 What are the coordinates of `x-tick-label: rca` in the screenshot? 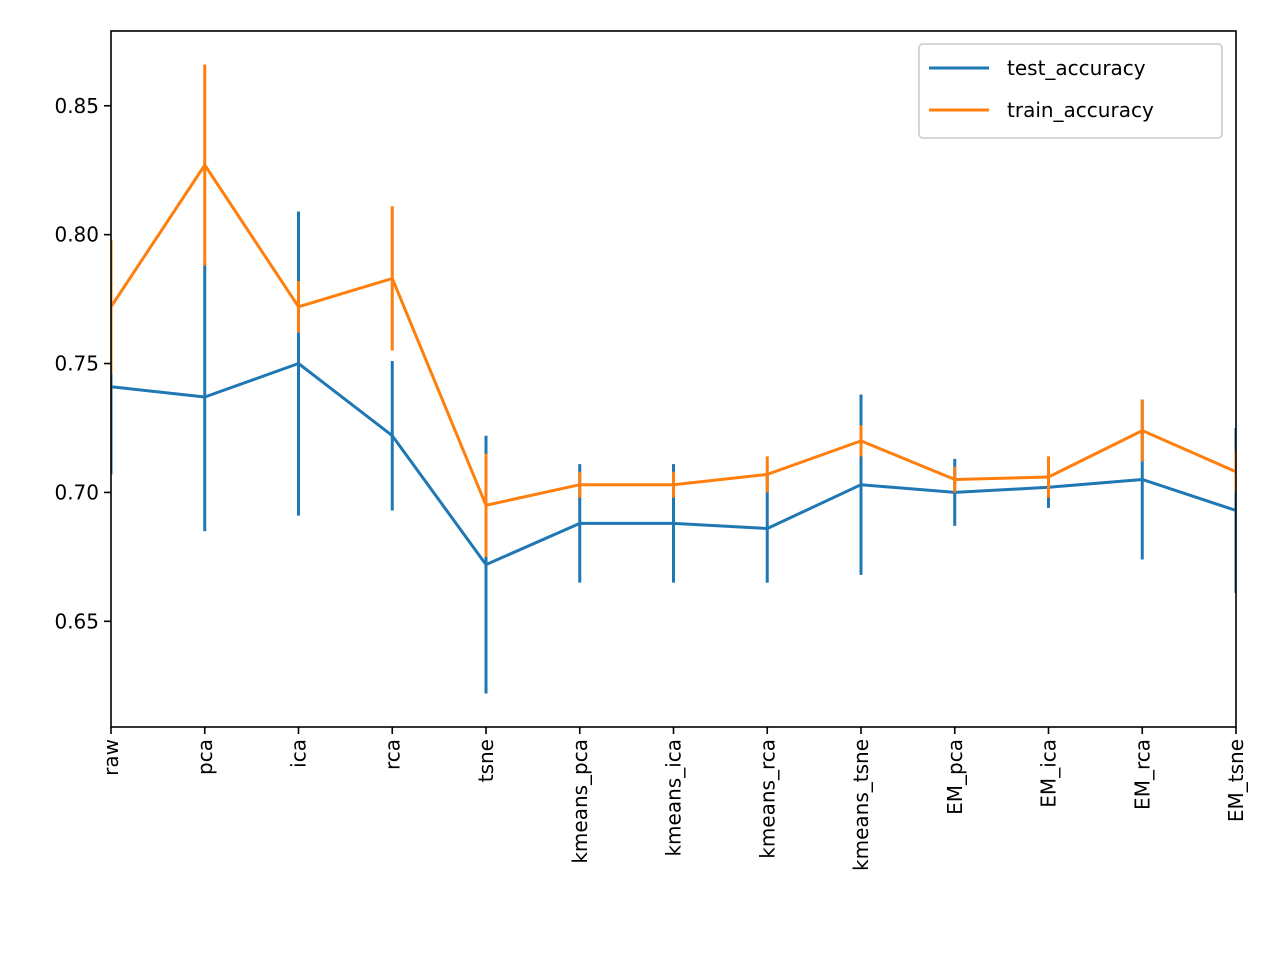 It's located at (392, 754).